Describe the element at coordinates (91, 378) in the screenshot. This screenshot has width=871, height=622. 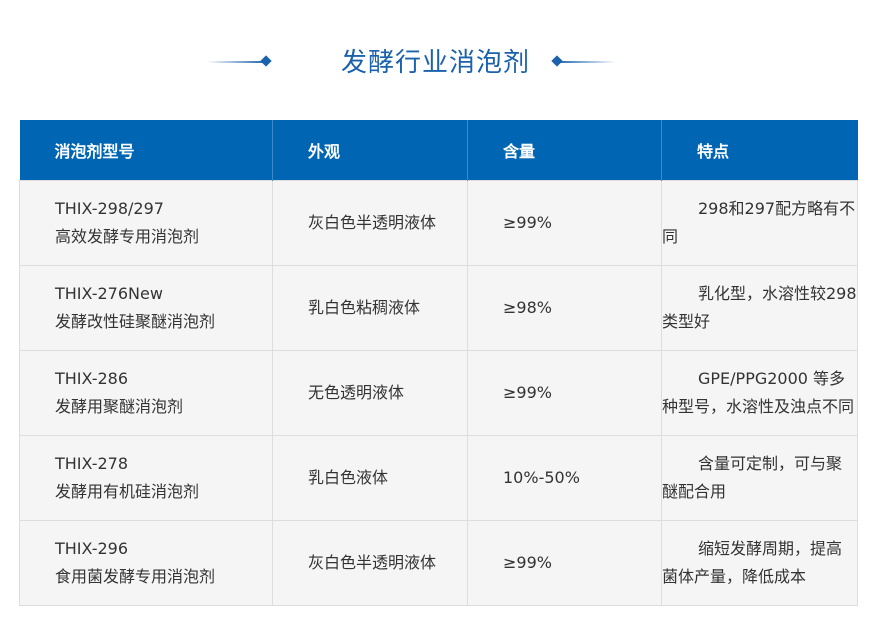
I see `model-code: THIX-286` at that location.